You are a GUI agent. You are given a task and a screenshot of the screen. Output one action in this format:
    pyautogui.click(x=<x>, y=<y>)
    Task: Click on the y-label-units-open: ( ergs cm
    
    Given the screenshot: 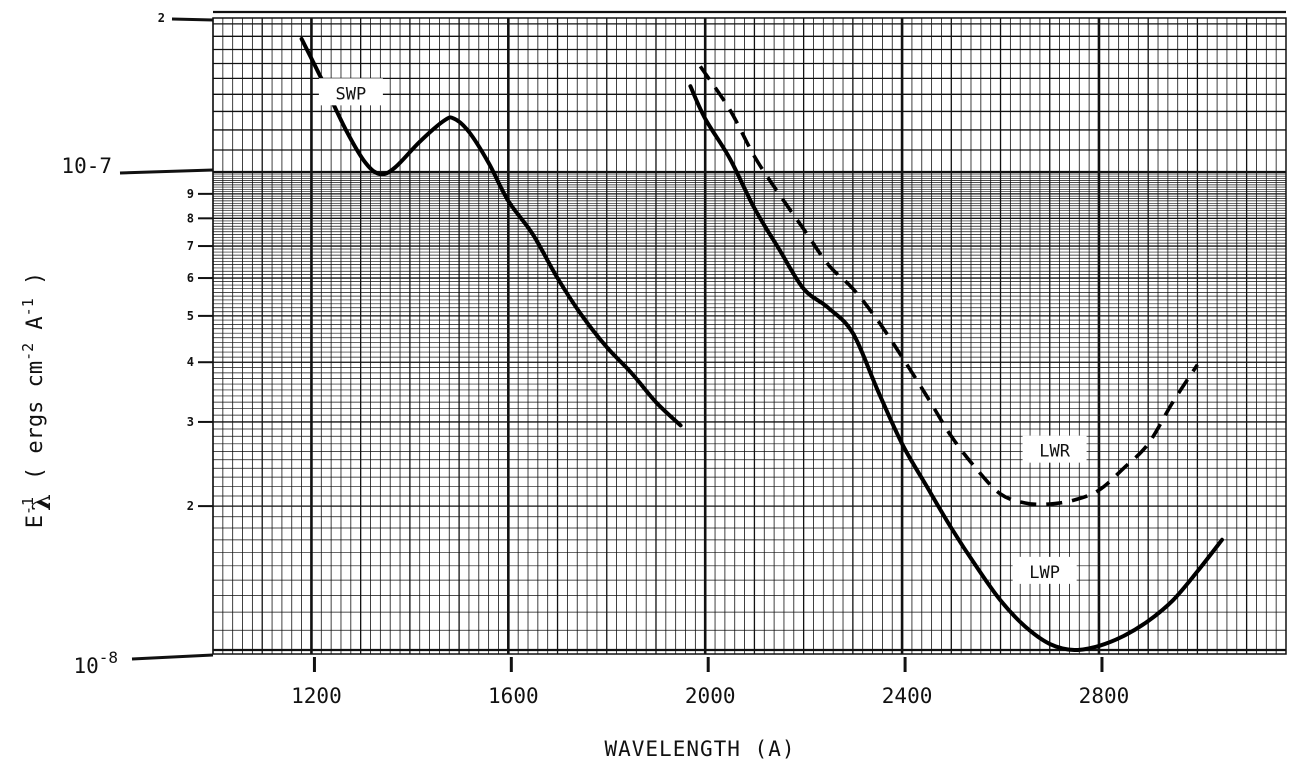 What is the action you would take?
    pyautogui.click(x=35, y=420)
    